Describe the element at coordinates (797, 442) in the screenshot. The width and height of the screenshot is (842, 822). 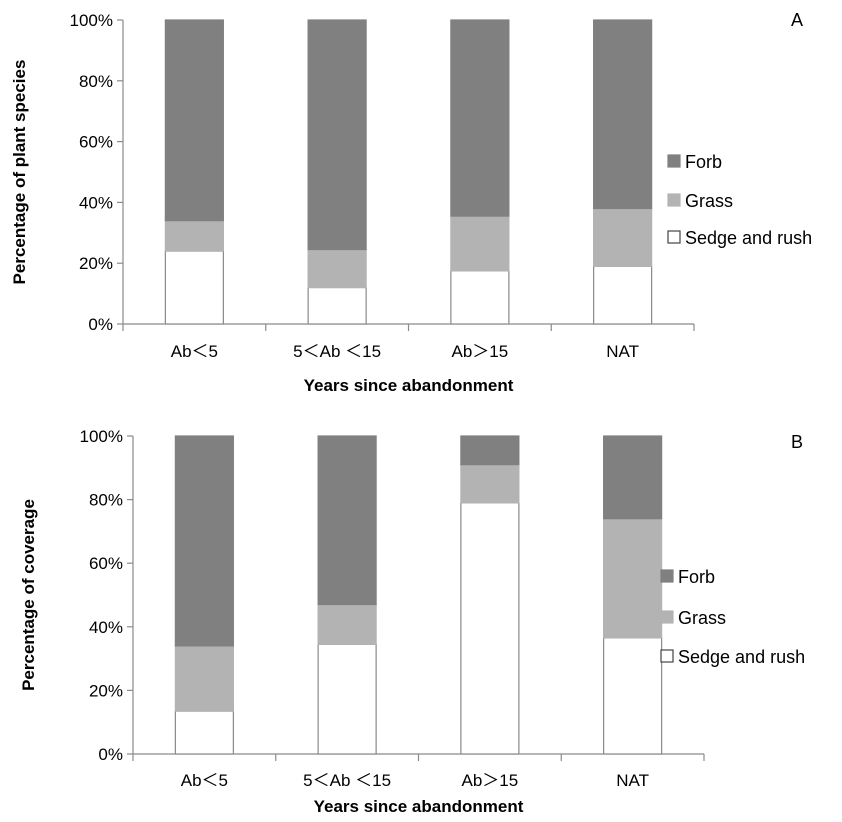
I see `panel-label: B` at that location.